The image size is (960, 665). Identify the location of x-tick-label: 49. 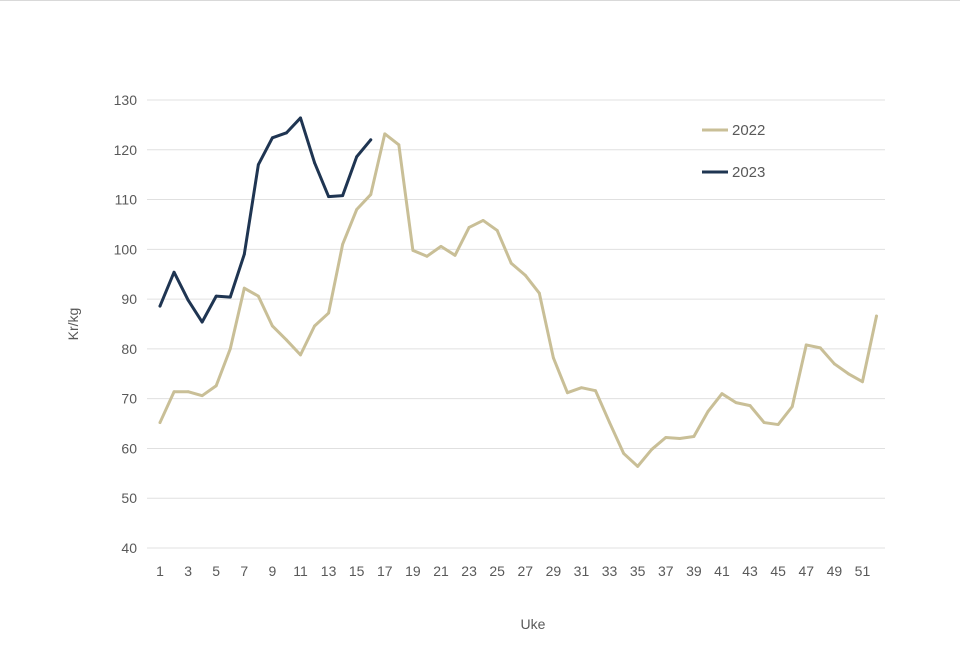
(835, 571).